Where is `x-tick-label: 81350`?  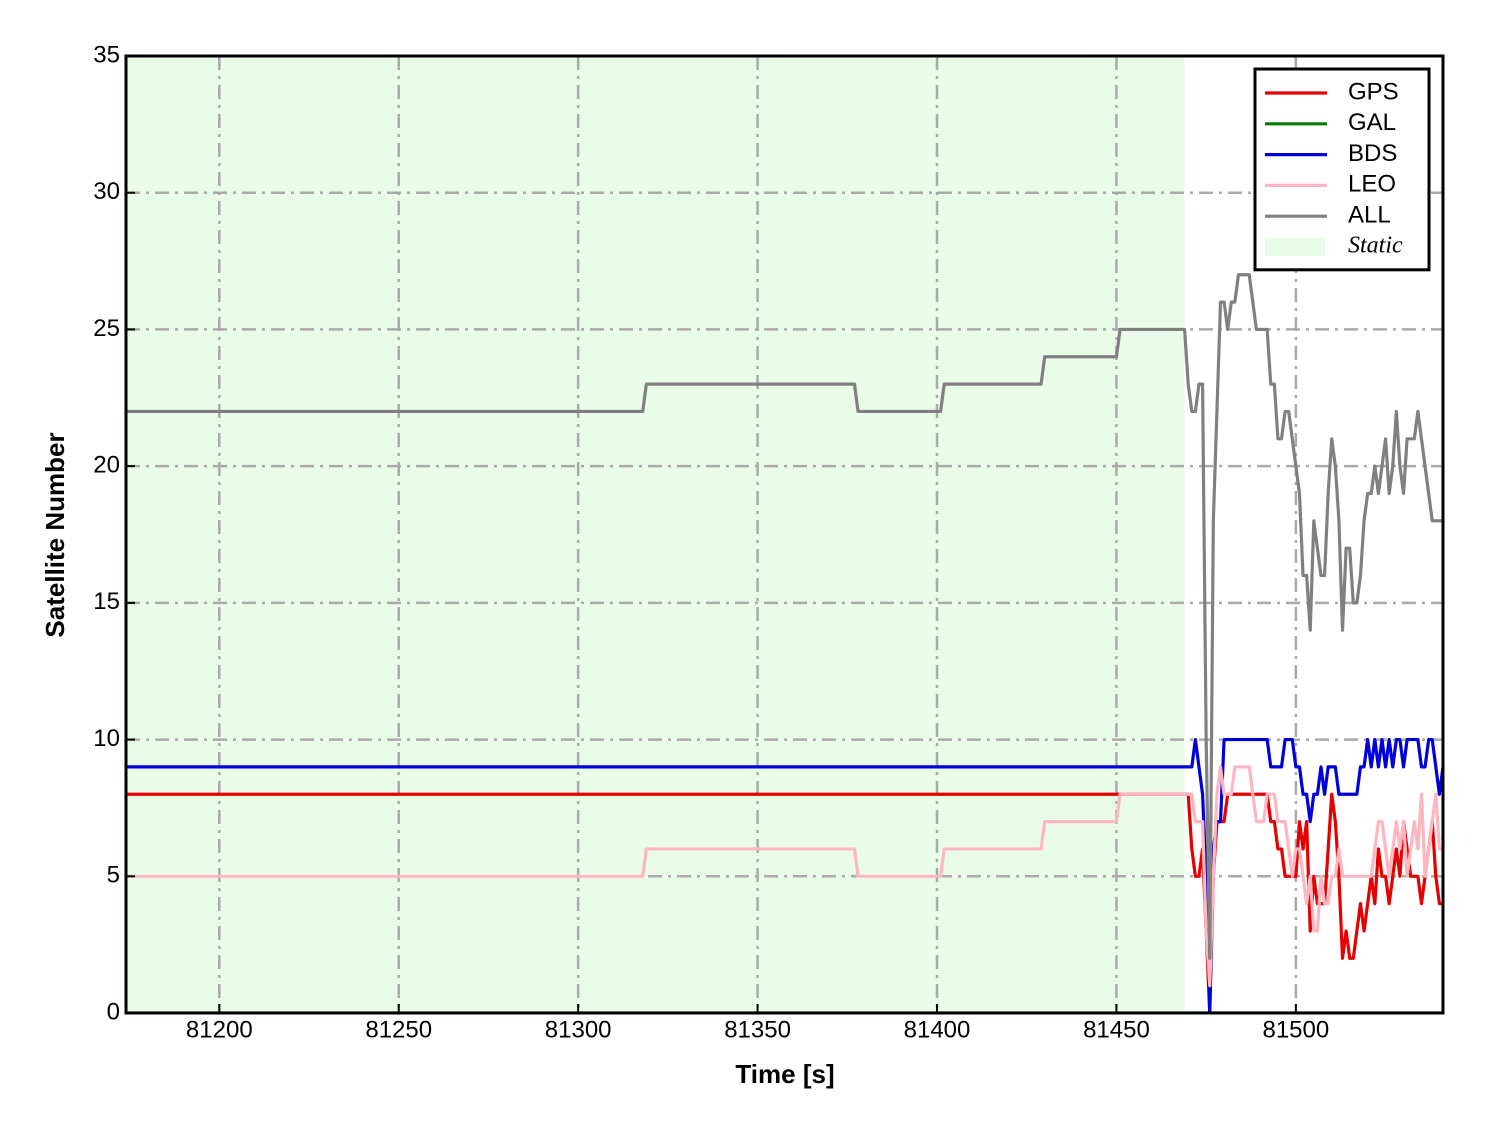
x-tick-label: 81350 is located at coordinates (757, 1029).